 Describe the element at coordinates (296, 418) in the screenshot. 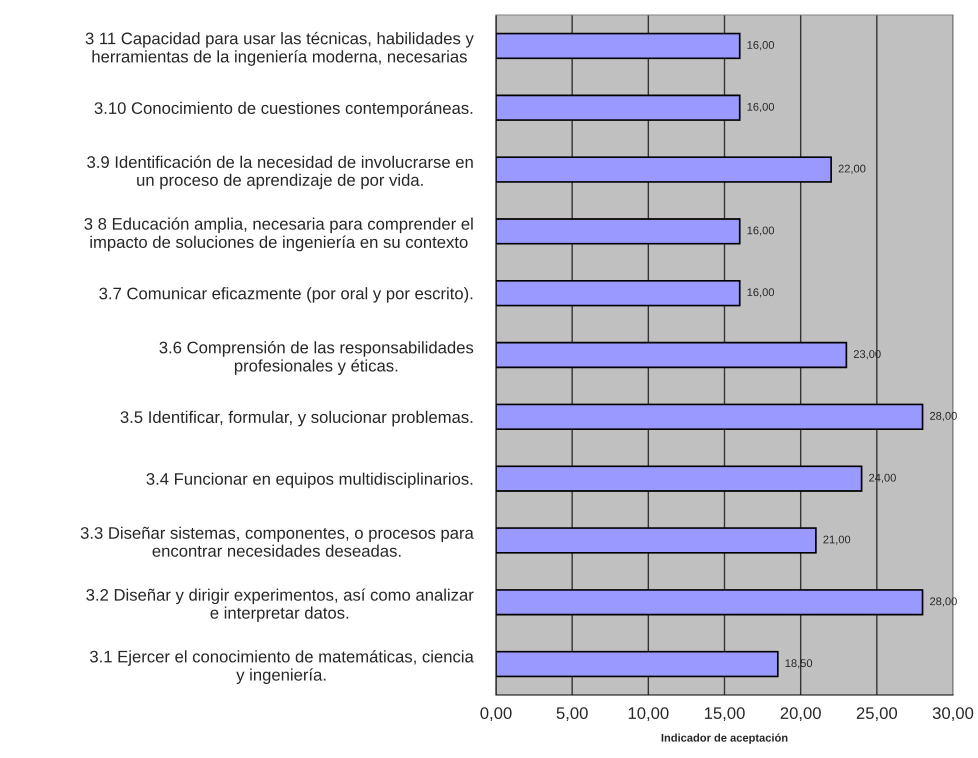

I see `y-tick-label: 3.5 Identificar, formular, y solucionar problemas.` at that location.